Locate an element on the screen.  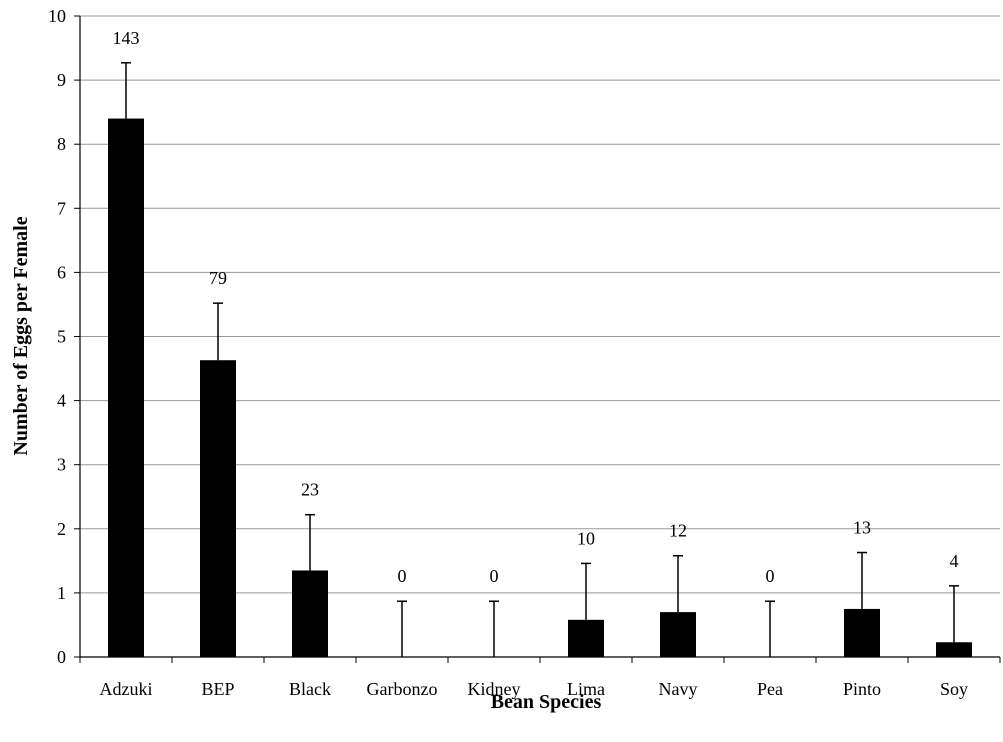
data-label: 79 is located at coordinates (218, 278).